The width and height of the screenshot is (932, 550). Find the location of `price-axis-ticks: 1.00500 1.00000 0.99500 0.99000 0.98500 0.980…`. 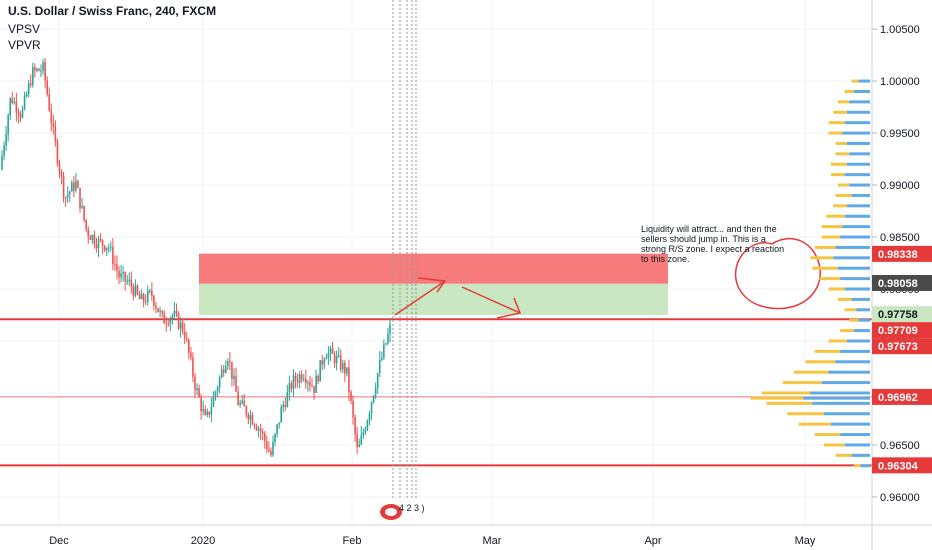

price-axis-ticks: 1.00500 1.00000 0.99500 0.99000 0.98500 0.980… is located at coordinates (896, 264).